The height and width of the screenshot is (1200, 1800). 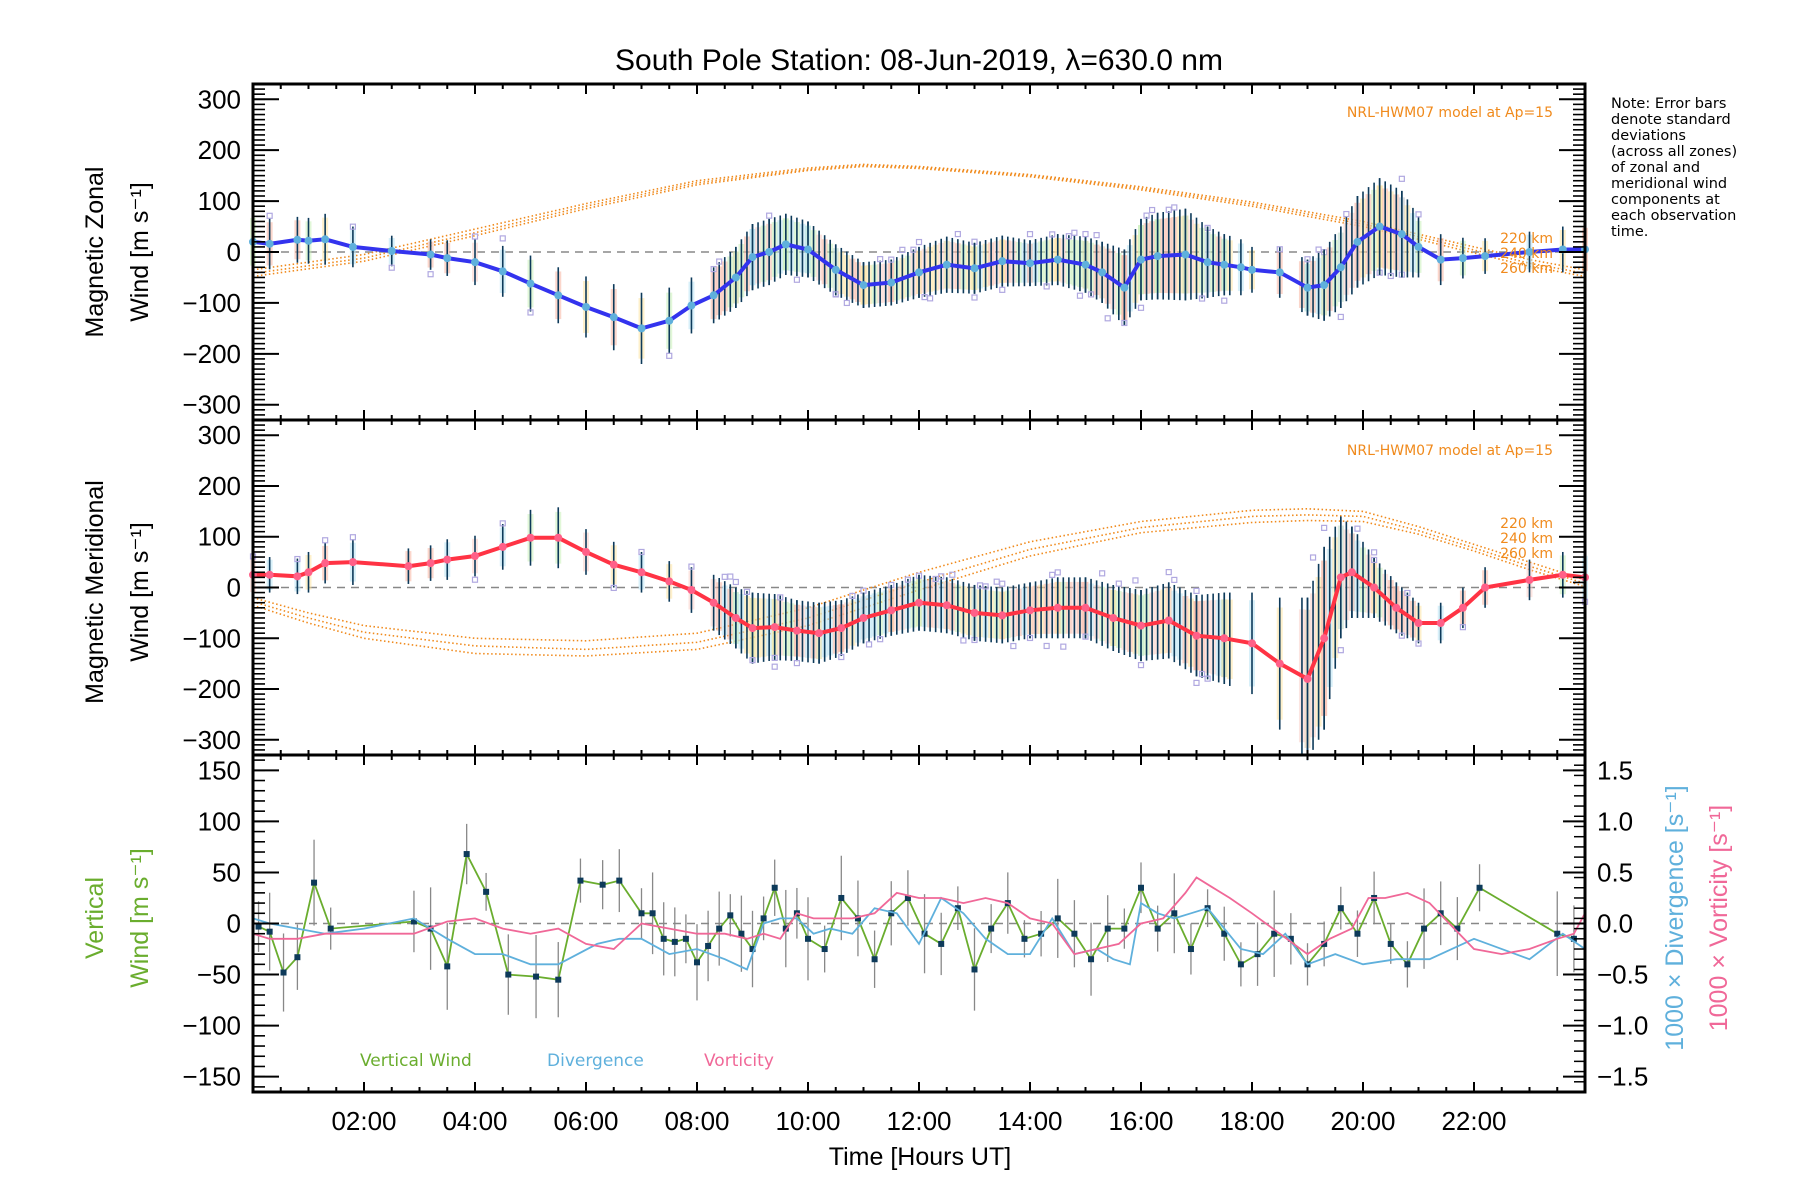 I want to click on x-axis-title: Time [Hours UT], so click(x=920, y=1157).